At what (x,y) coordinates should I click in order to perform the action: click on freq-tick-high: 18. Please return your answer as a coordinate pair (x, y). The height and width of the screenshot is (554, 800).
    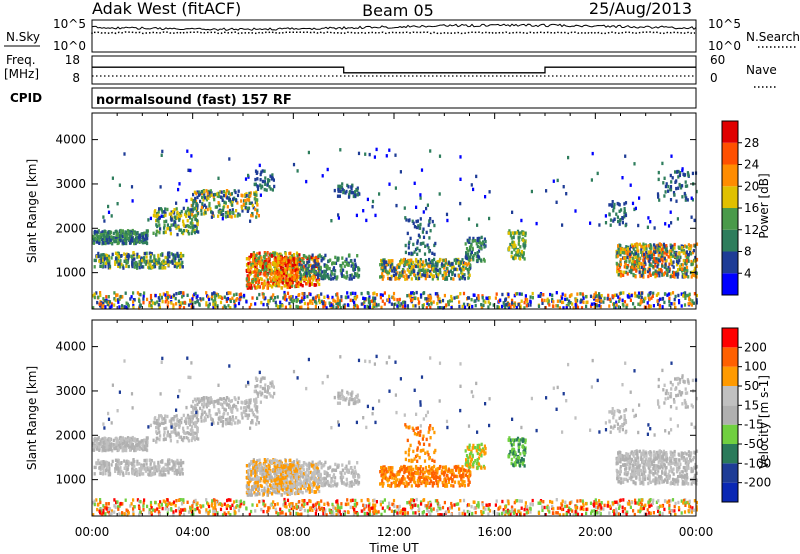
    Looking at the image, I should click on (72, 60).